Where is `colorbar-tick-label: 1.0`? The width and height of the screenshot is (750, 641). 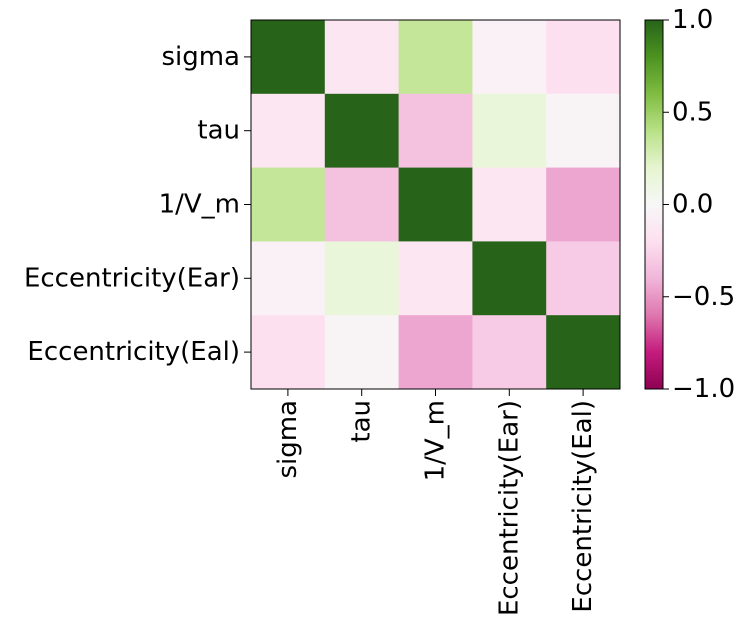
colorbar-tick-label: 1.0 is located at coordinates (692, 20).